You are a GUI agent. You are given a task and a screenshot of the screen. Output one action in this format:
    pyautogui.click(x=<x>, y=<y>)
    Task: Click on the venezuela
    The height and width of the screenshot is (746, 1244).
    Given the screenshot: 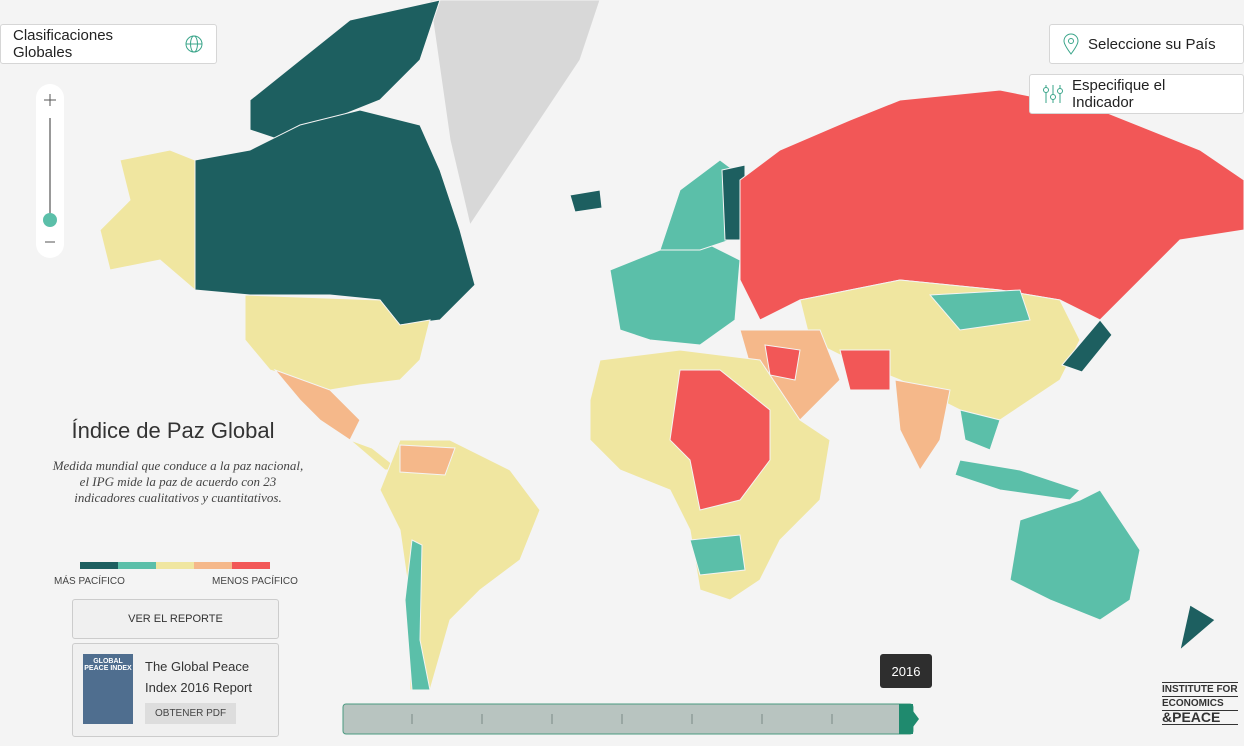 What is the action you would take?
    pyautogui.click(x=427, y=460)
    